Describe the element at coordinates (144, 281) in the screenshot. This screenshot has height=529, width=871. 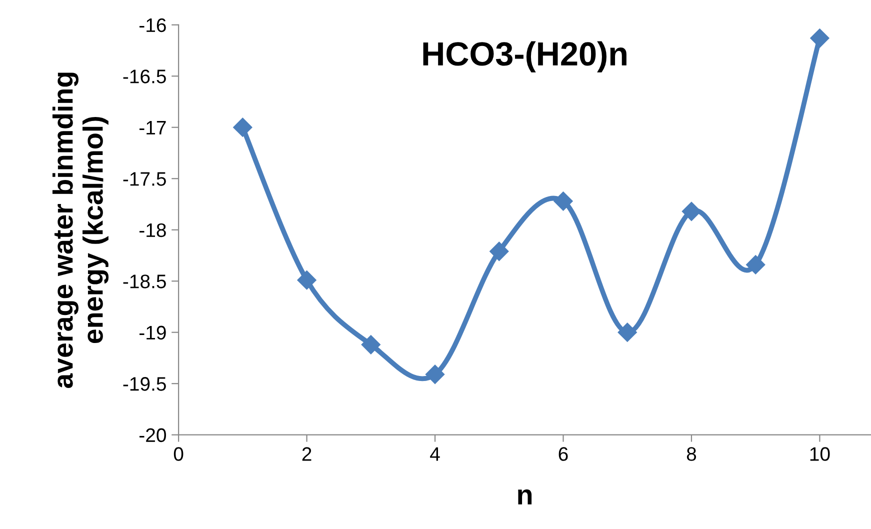
I see `y-tick-label: -18.5` at that location.